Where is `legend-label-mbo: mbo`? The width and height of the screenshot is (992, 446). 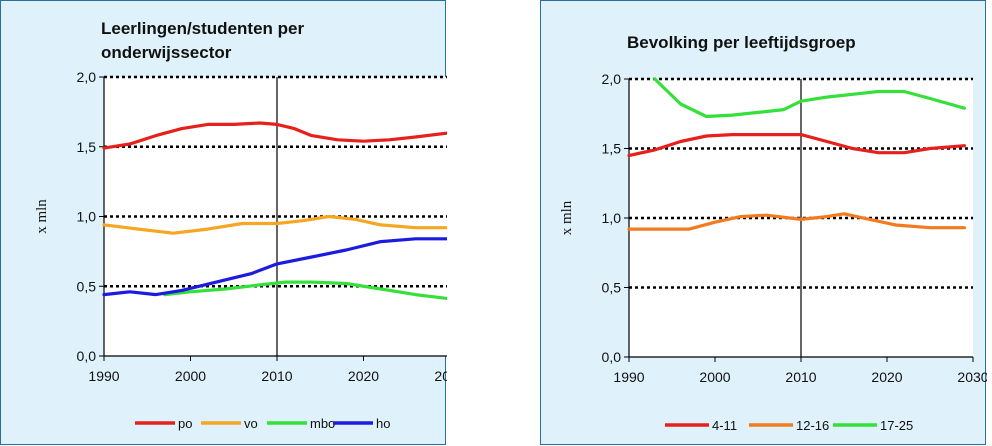
legend-label-mbo: mbo is located at coordinates (322, 423).